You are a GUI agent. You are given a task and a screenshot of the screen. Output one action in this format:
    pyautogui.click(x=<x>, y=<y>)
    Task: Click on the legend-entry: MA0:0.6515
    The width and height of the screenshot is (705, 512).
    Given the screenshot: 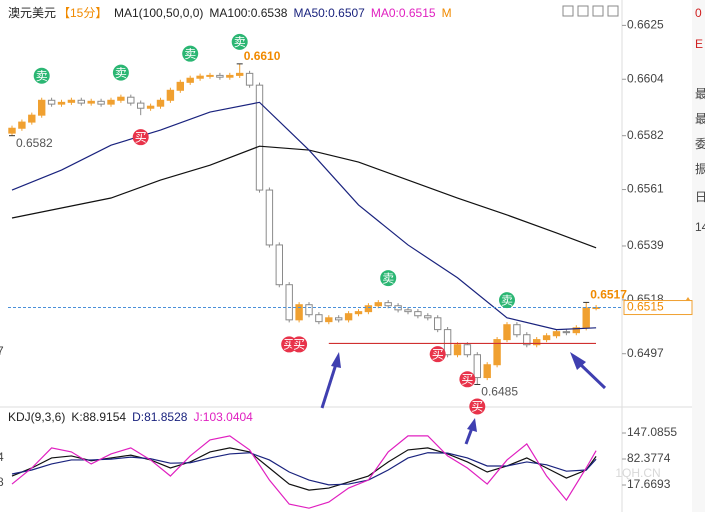 What is the action you would take?
    pyautogui.click(x=403, y=13)
    